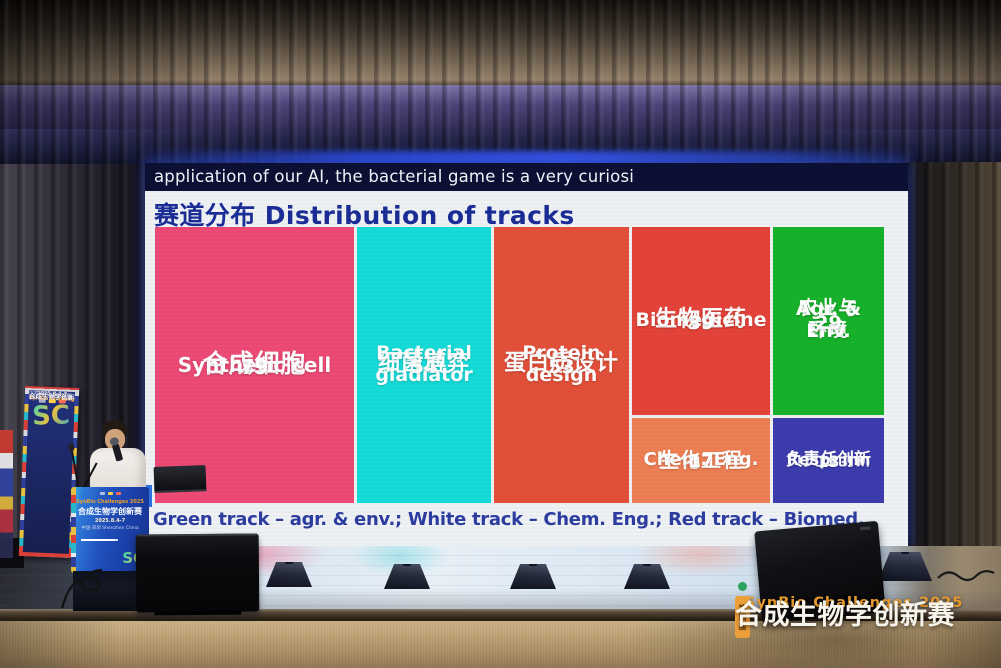  I want to click on screen-top-glow, so click(528, 158).